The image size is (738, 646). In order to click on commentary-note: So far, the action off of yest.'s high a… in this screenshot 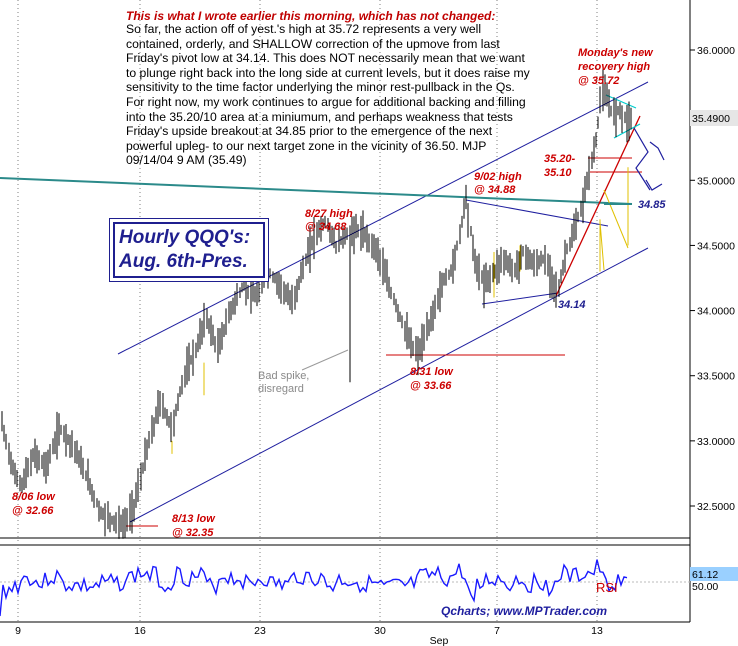, I will do `click(328, 95)`.